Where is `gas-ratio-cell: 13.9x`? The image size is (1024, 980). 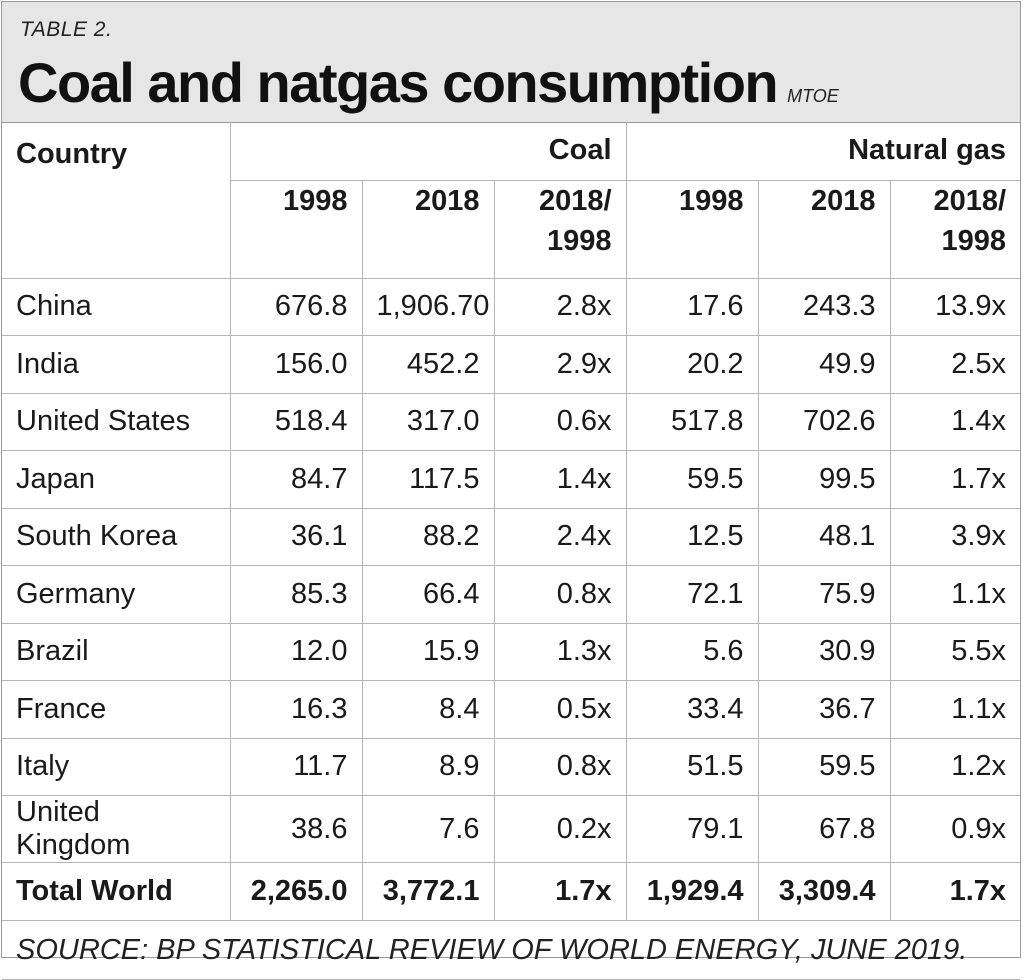 gas-ratio-cell: 13.9x is located at coordinates (955, 306).